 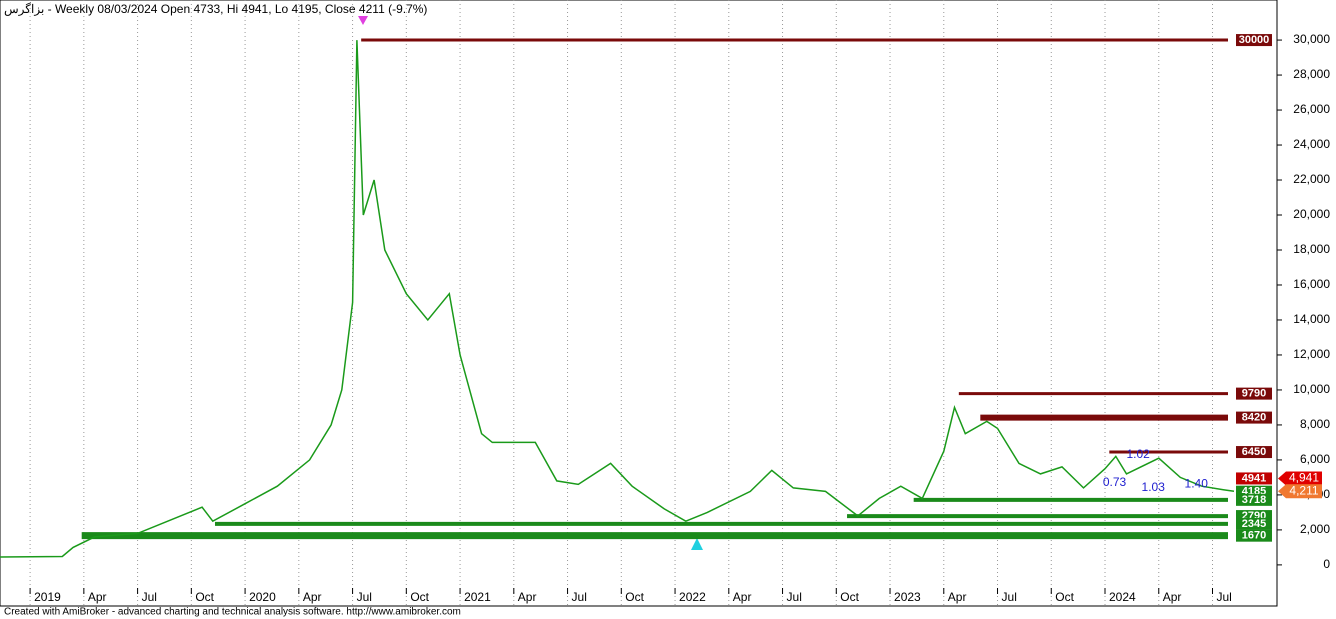 What do you see at coordinates (1303, 490) in the screenshot?
I see `price-marker-label: 4,211` at bounding box center [1303, 490].